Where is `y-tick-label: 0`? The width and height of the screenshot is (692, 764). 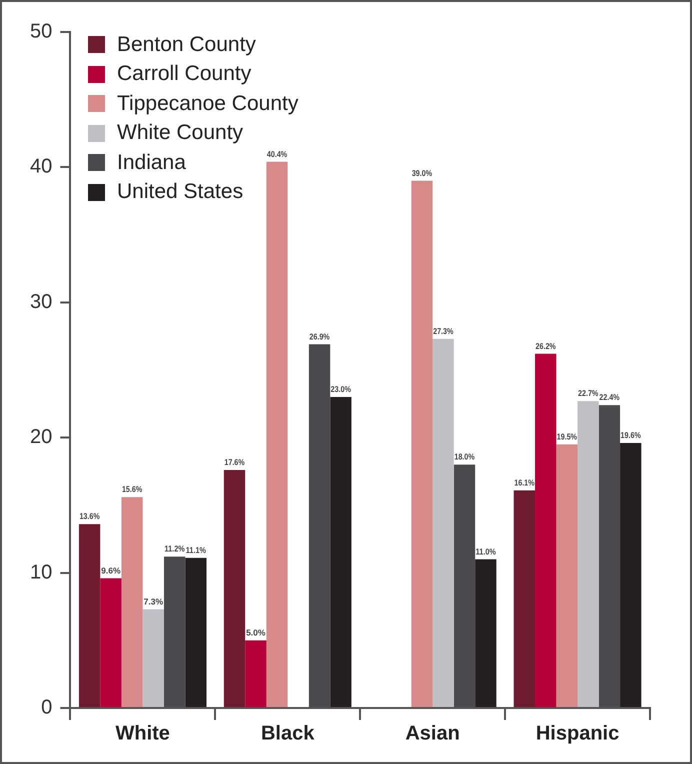
y-tick-label: 0 is located at coordinates (46, 707).